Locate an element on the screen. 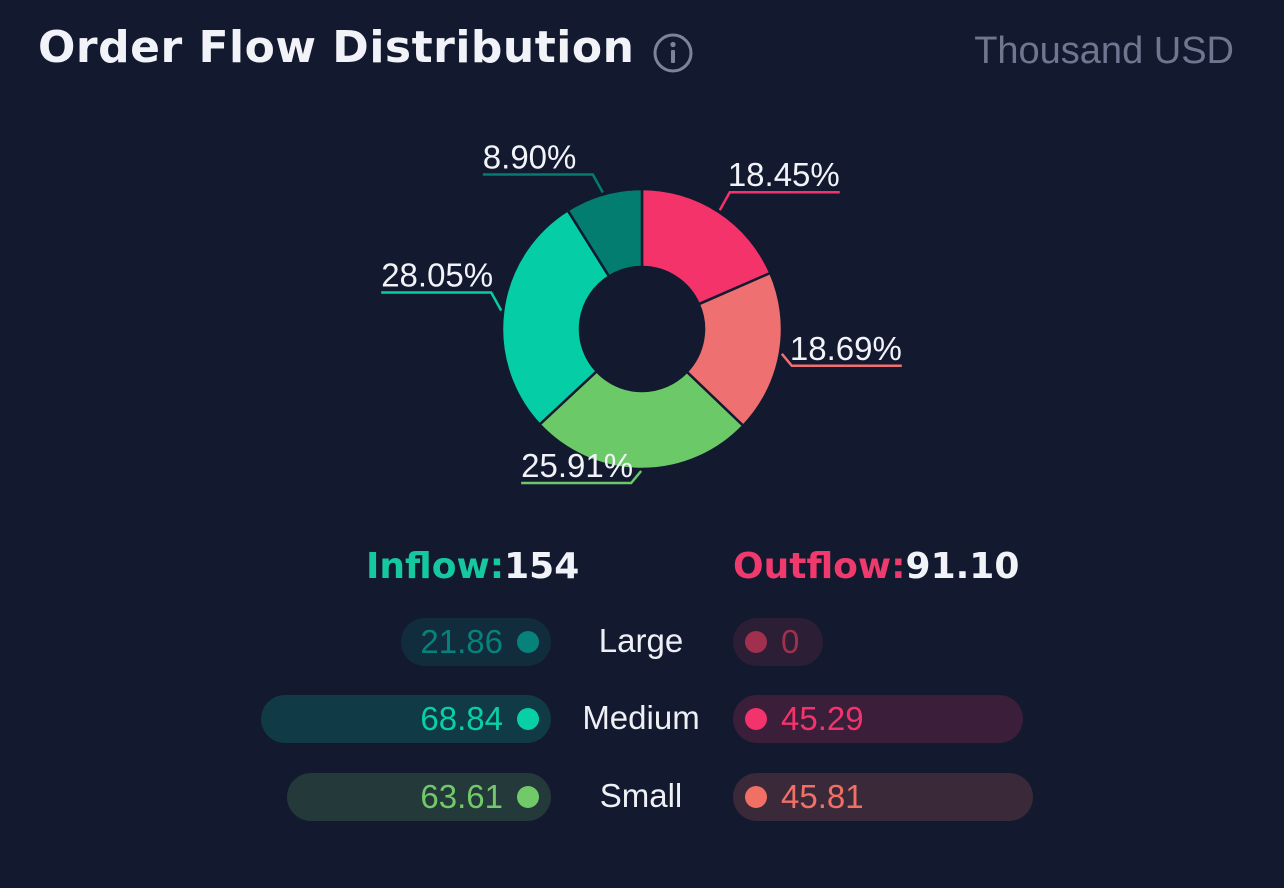 The width and height of the screenshot is (1284, 888). slice-label-4: 28.05% is located at coordinates (437, 275).